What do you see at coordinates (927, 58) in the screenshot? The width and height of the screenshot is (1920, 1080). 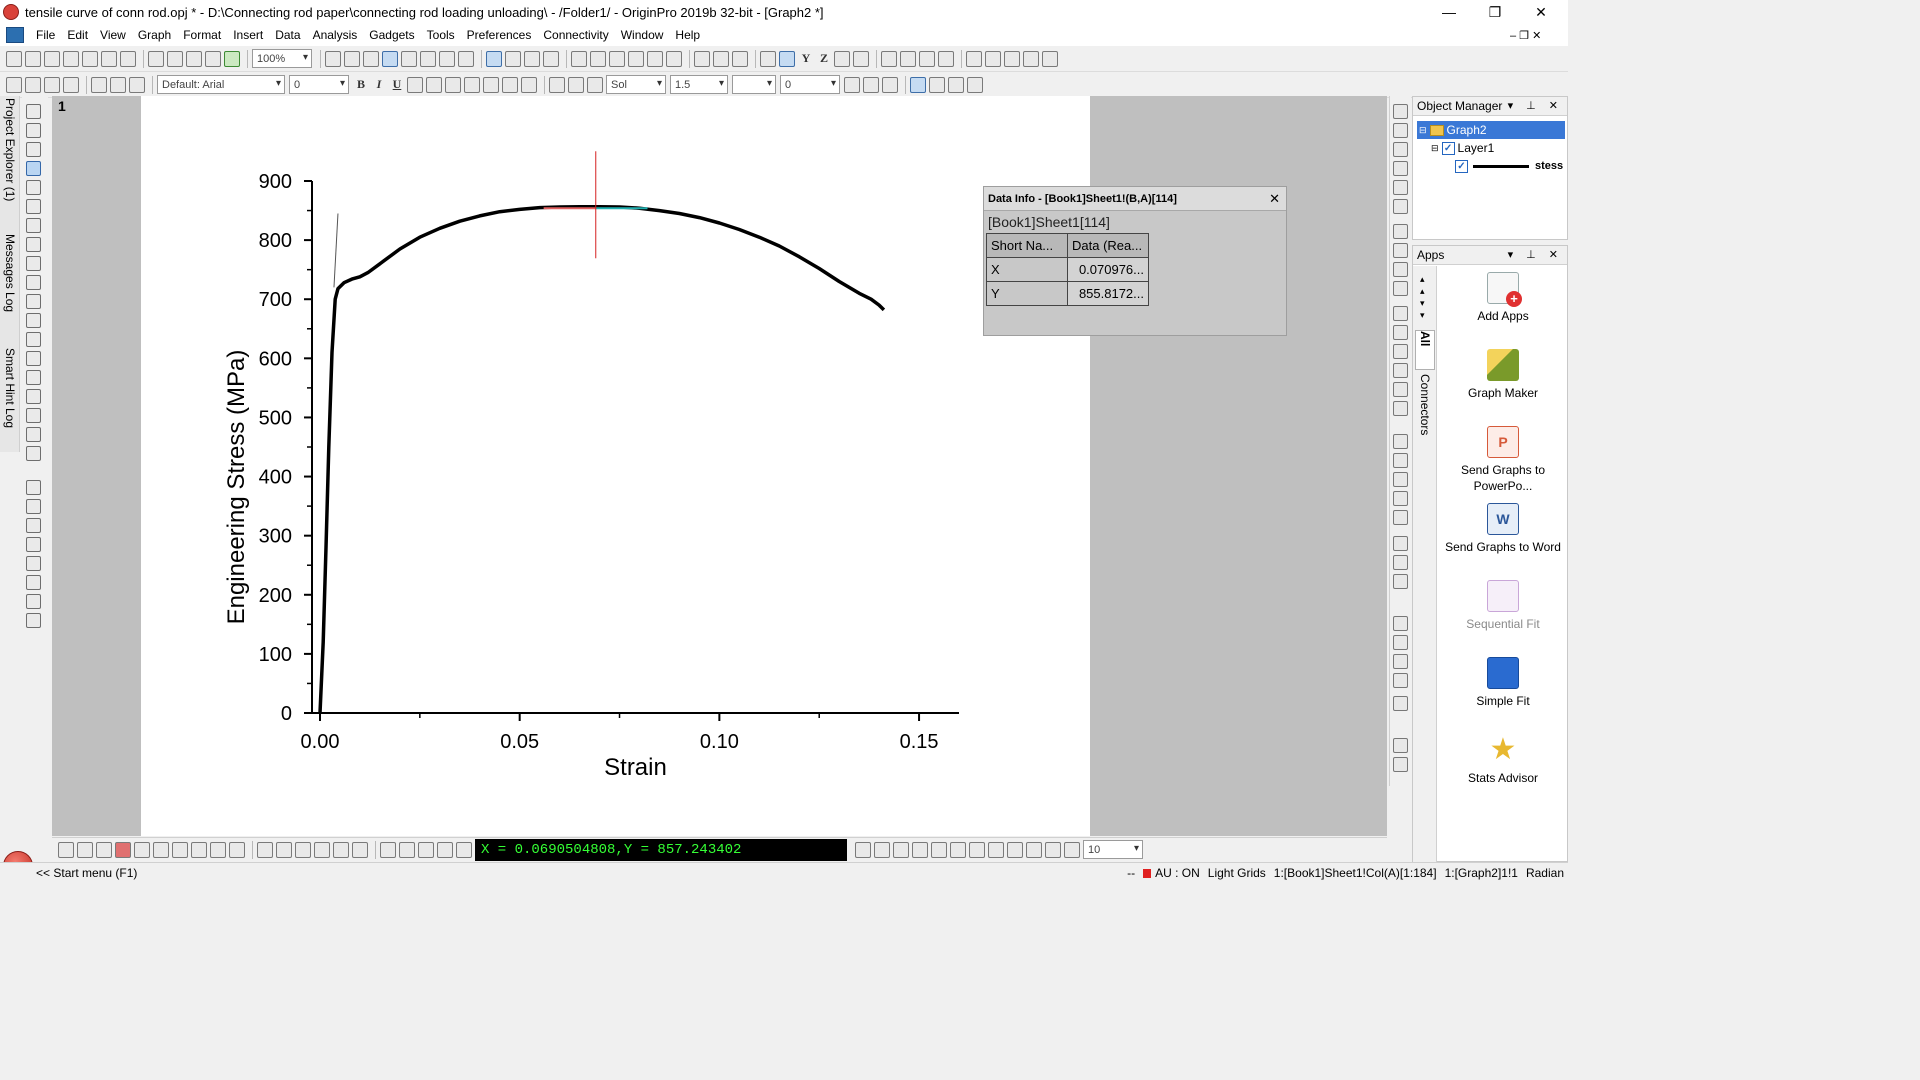 I see `next-icon` at bounding box center [927, 58].